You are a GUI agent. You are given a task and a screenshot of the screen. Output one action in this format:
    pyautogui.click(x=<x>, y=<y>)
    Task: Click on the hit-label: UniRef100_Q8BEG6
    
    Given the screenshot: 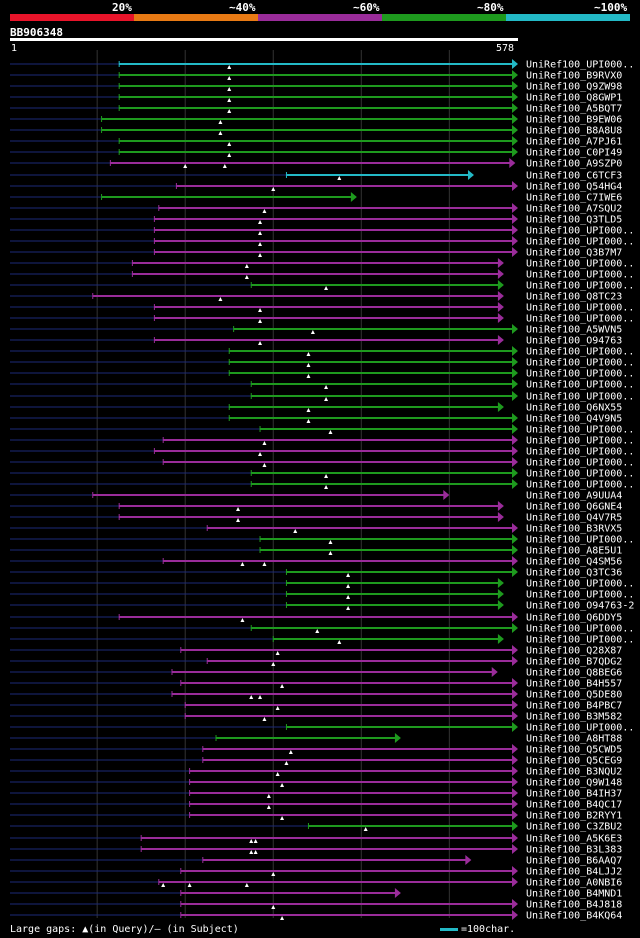 What is the action you would take?
    pyautogui.click(x=574, y=673)
    